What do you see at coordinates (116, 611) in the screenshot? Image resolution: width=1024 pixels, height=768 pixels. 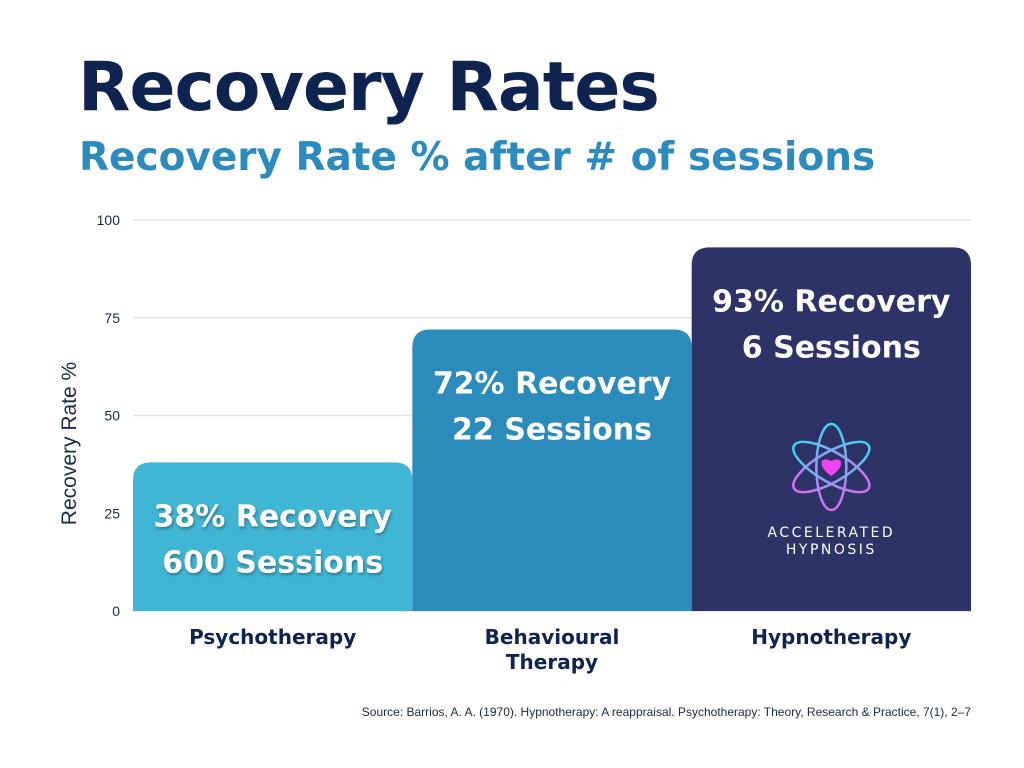 I see `y-tick-label: 0` at bounding box center [116, 611].